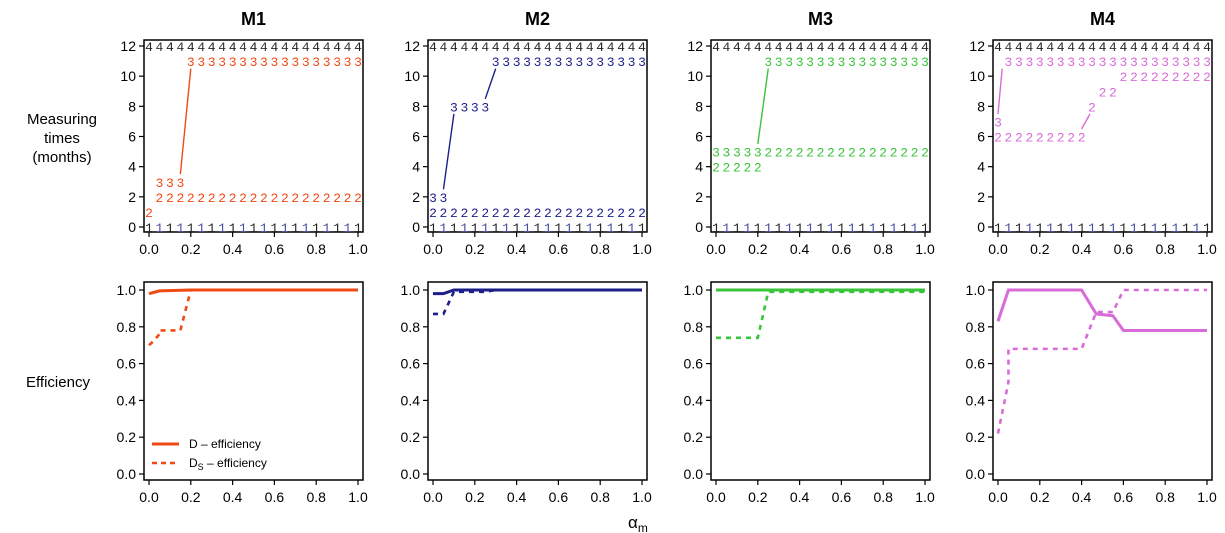  I want to click on y-tick-label: 0.2, so click(694, 437).